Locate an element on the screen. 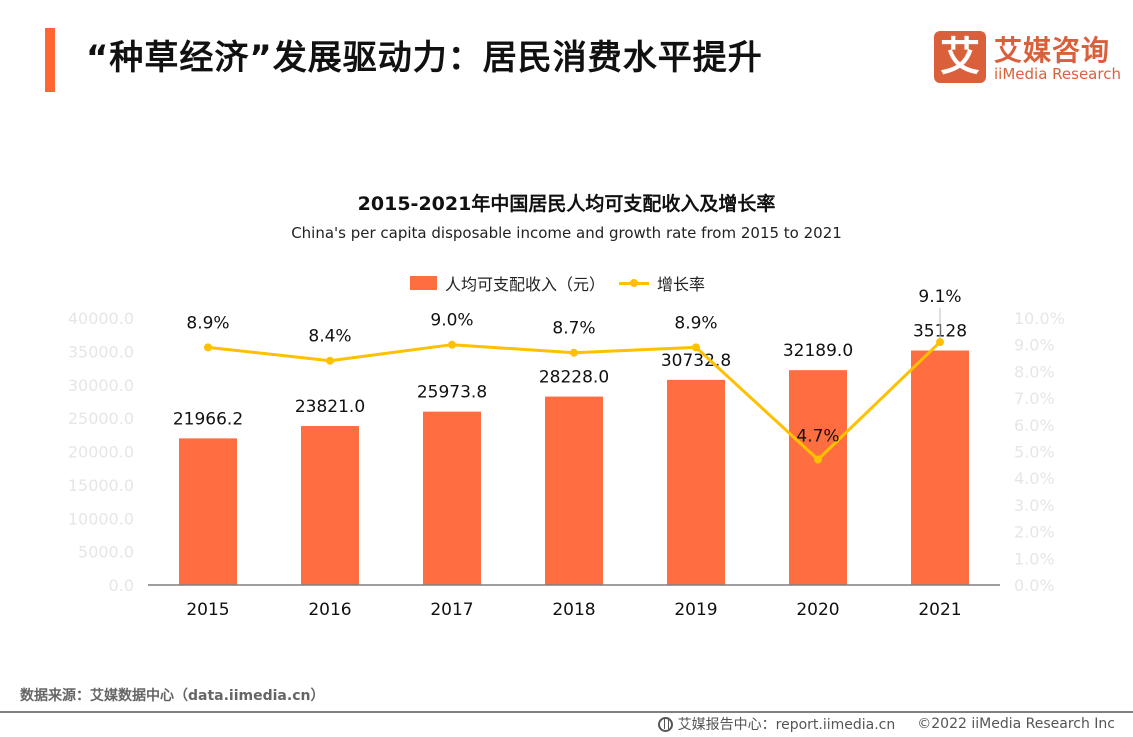  copyright: ©2022 iiMedia Research Inc is located at coordinates (1016, 724).